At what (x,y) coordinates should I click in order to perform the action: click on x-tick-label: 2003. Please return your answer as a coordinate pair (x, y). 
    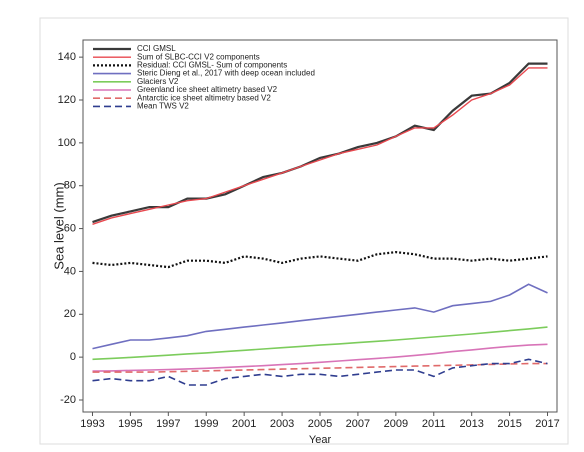
    Looking at the image, I should click on (282, 424).